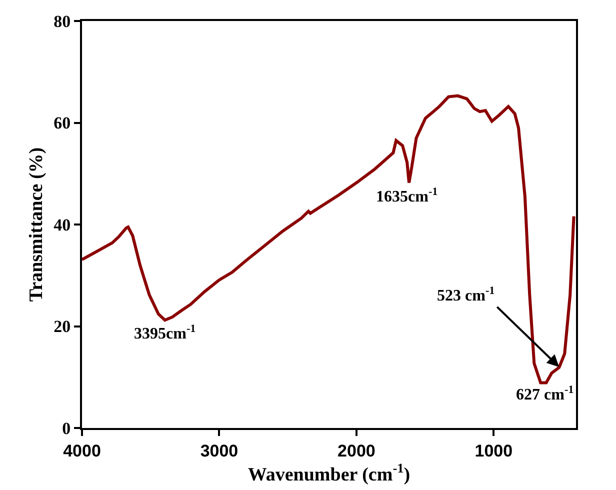  Describe the element at coordinates (165, 333) in the screenshot. I see `annotation: 3395cm$^{-1}$` at that location.